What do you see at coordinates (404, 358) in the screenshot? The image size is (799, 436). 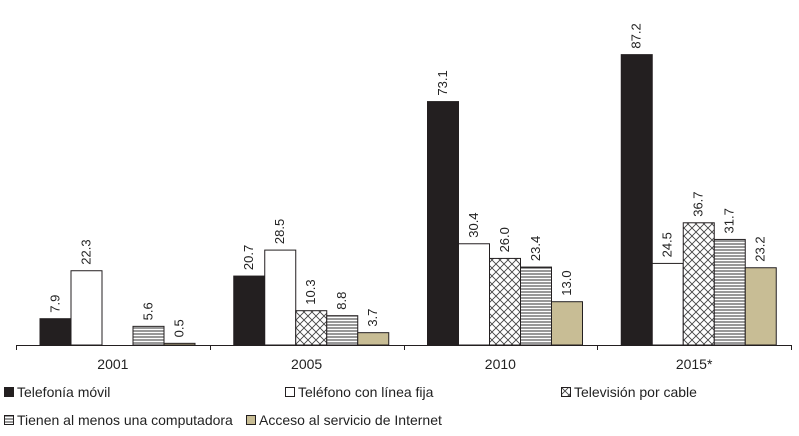 I see `x-axis: 2001 2005 2010 2015*` at bounding box center [404, 358].